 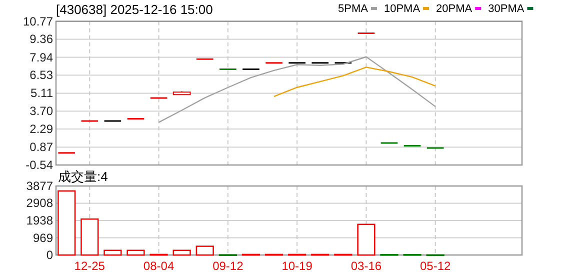 I want to click on y-tick-label: 5.11, so click(x=42, y=93).